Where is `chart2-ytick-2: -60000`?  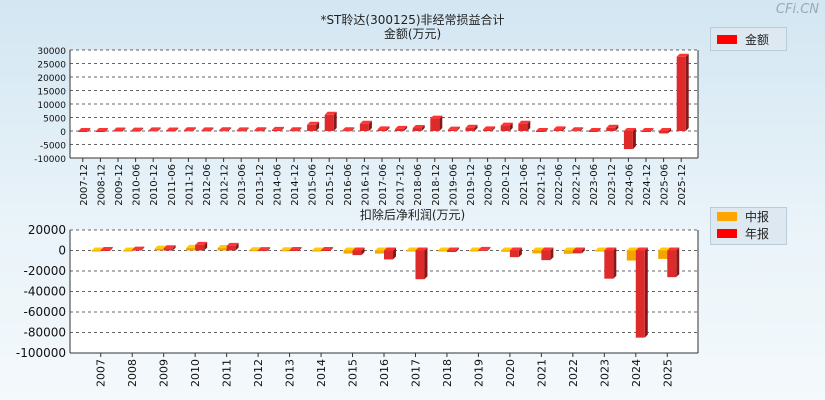
chart2-ytick-2: -60000 is located at coordinates (44, 312).